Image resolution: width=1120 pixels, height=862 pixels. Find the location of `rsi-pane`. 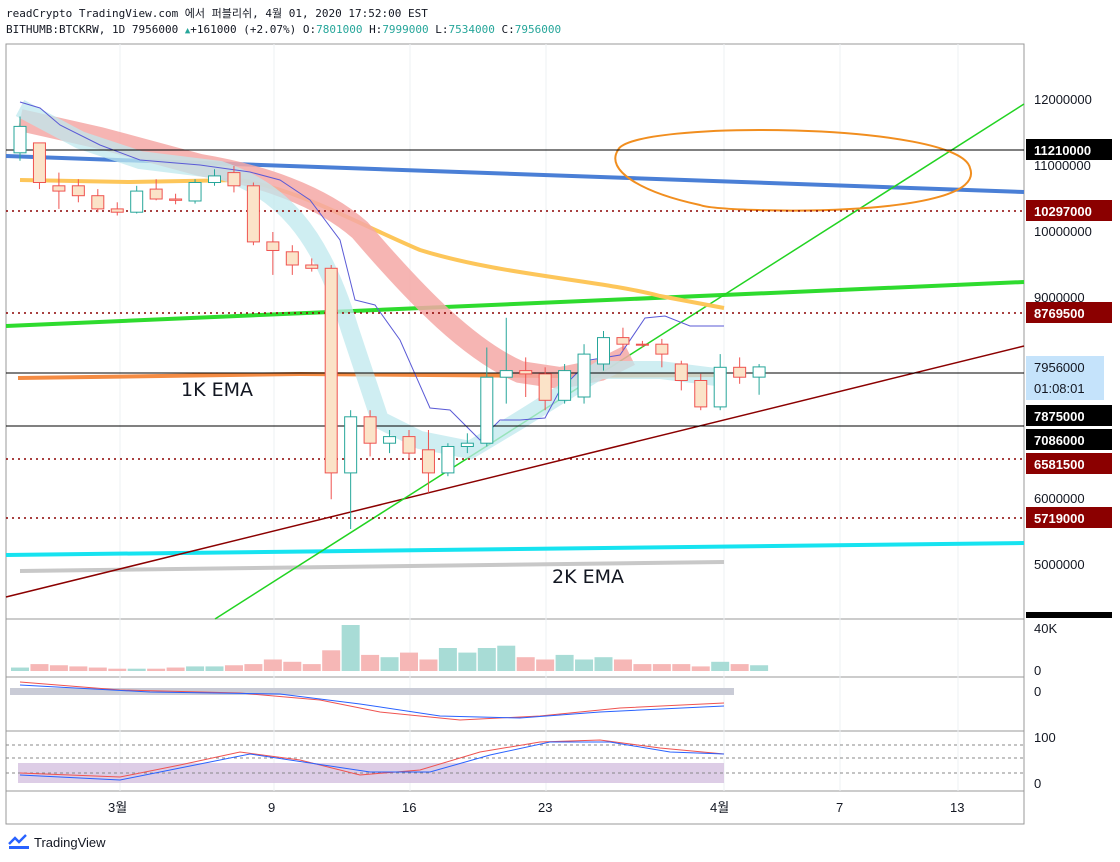

rsi-pane is located at coordinates (515, 761).